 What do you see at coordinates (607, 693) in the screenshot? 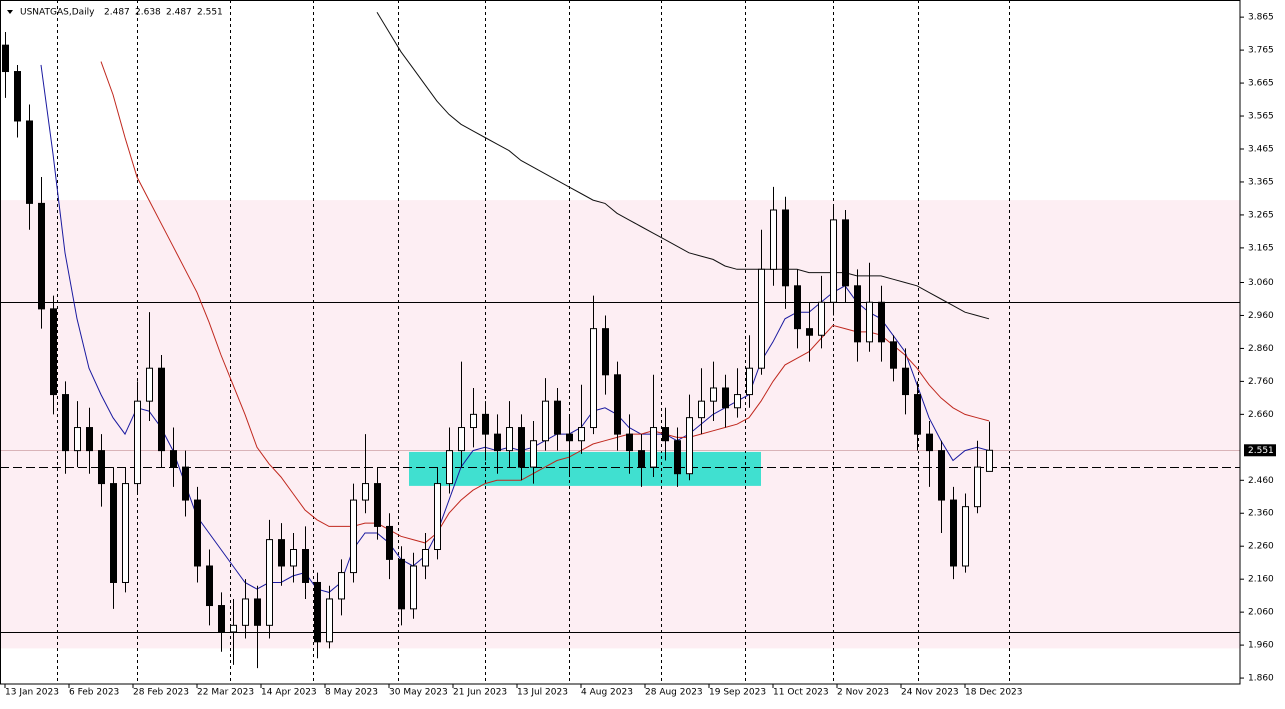
I see `x-tick-label: 4 Aug 2023` at bounding box center [607, 693].